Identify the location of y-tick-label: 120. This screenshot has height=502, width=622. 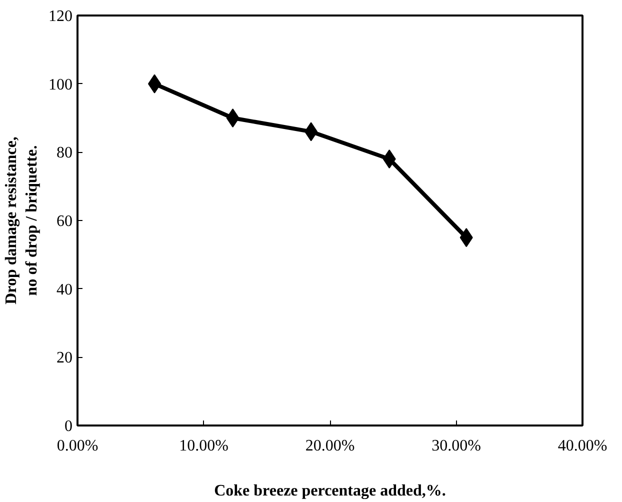
(60, 16).